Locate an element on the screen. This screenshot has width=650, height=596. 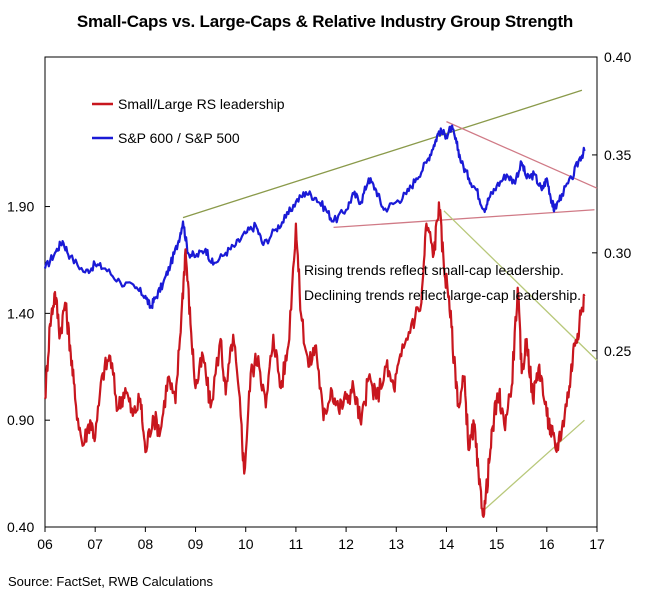
right-tick-label: 0.35 is located at coordinates (617, 155).